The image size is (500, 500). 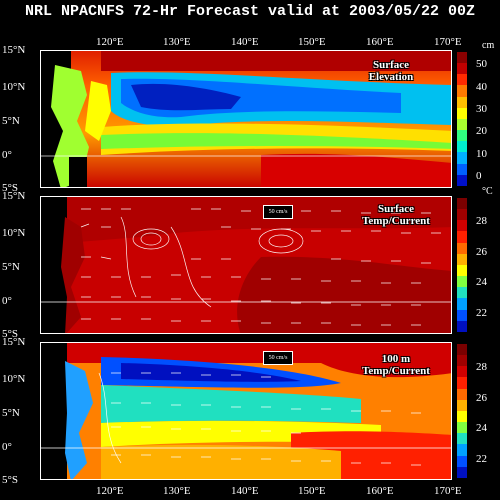 What do you see at coordinates (479, 176) in the screenshot?
I see `colorbar-label: 0` at bounding box center [479, 176].